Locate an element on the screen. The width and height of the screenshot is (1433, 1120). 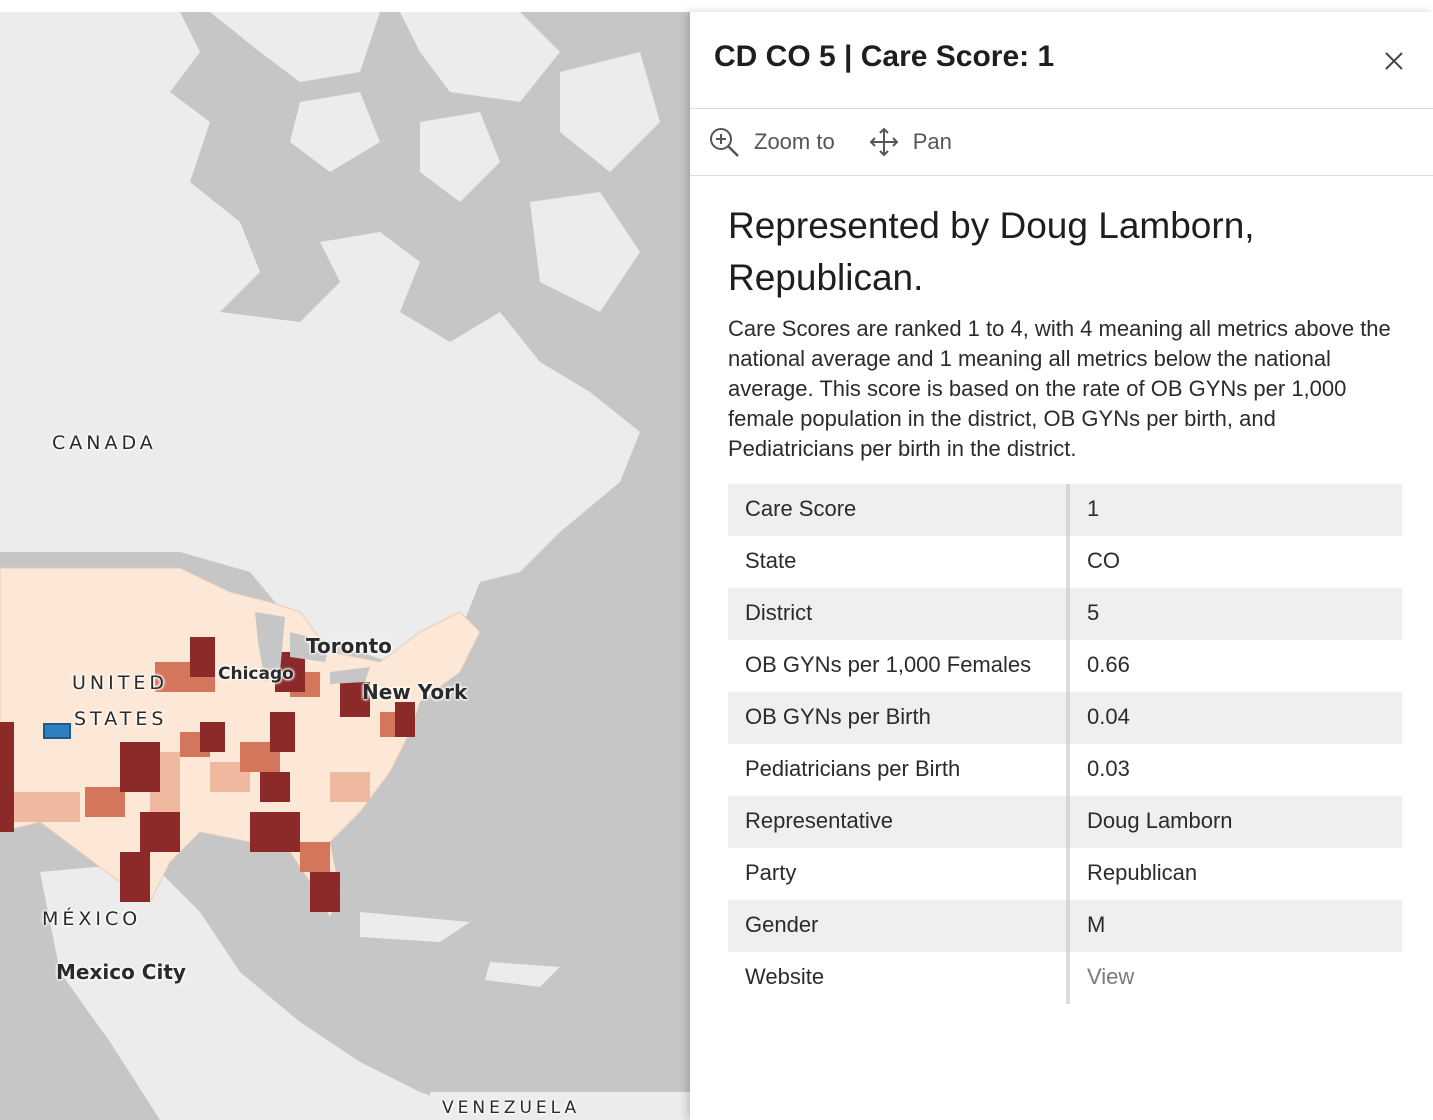
pan-button: Pan is located at coordinates (910, 142).